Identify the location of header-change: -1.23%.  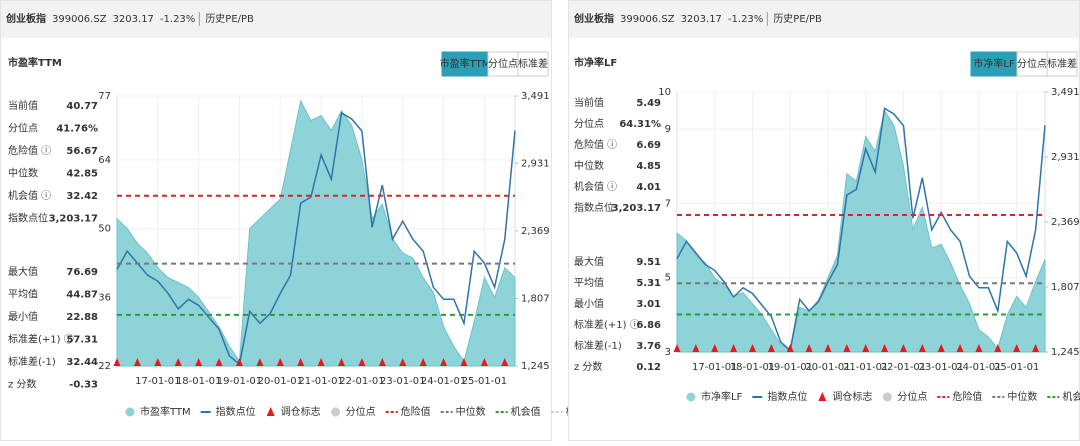
(745, 19).